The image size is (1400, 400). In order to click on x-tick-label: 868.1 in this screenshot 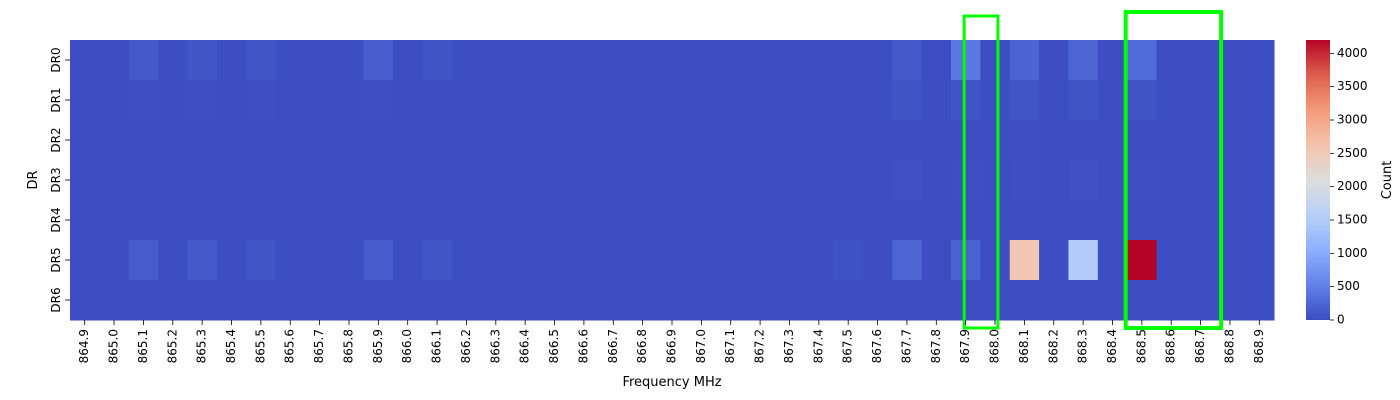, I will do `click(1024, 346)`.